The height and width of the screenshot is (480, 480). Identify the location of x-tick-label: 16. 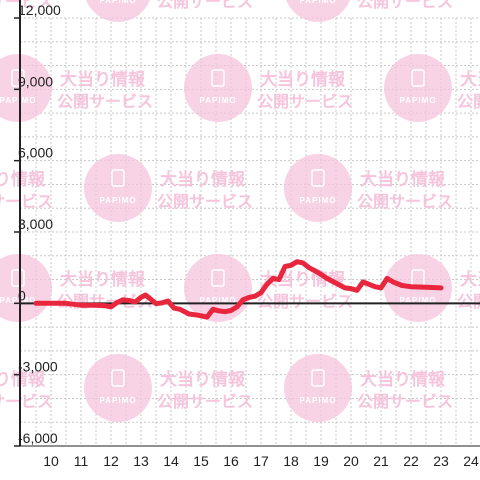
(231, 461).